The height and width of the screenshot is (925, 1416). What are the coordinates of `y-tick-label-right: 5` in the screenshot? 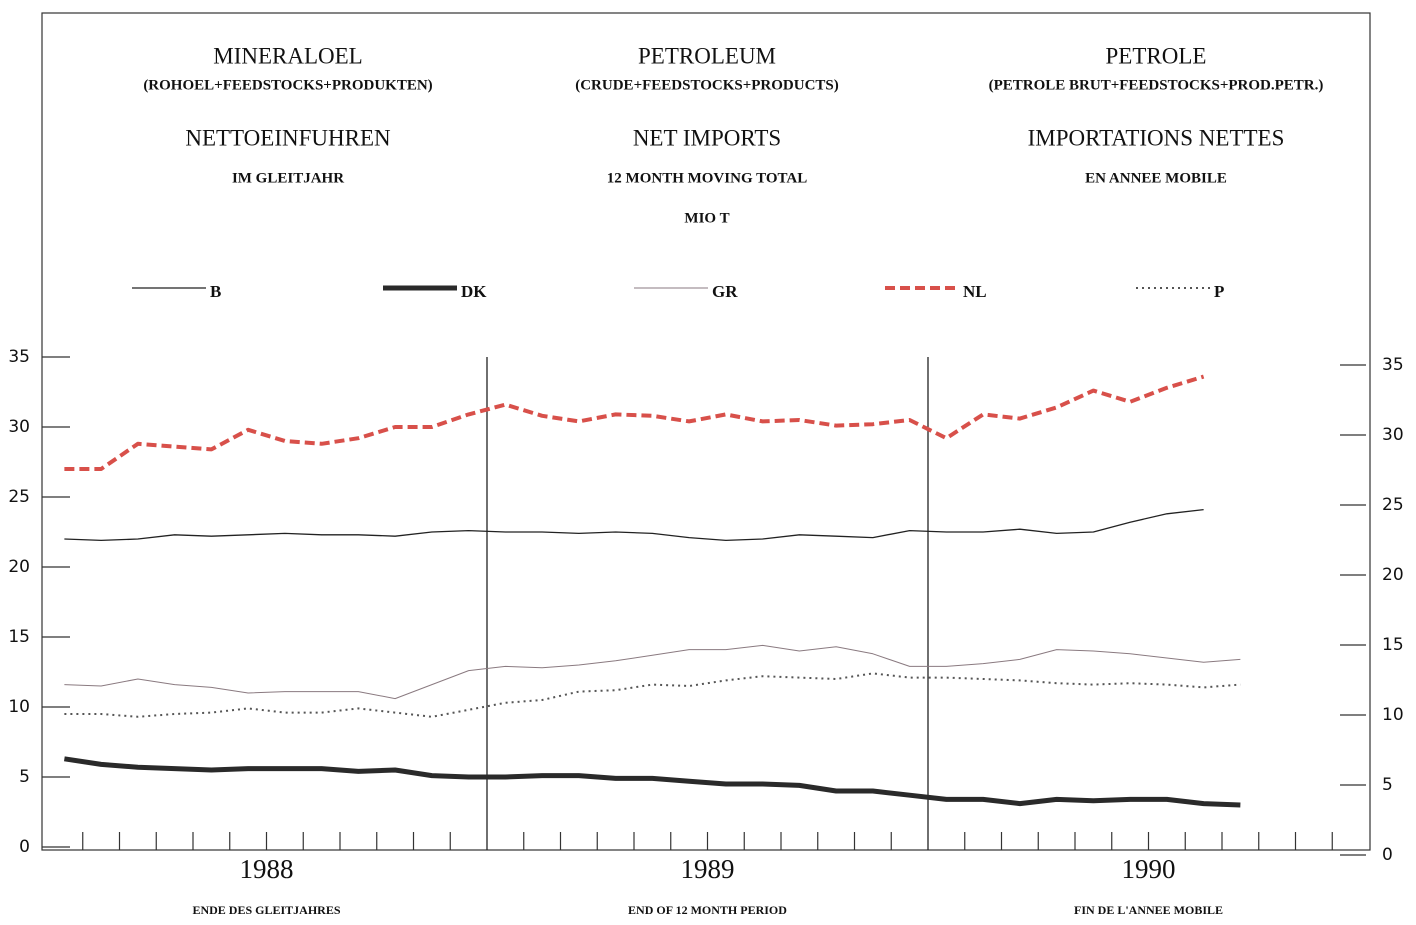 It's located at (1387, 785).